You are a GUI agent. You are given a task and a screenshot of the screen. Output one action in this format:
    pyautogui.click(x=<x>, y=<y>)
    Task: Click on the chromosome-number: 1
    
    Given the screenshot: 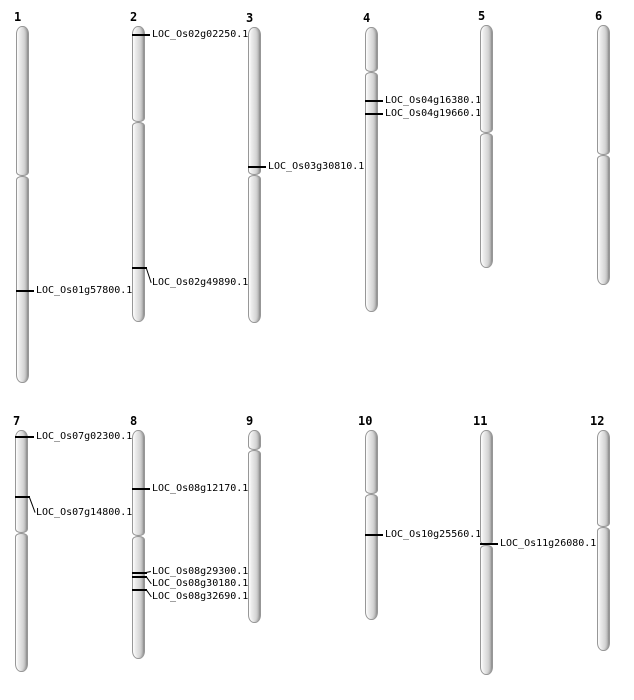 What is the action you would take?
    pyautogui.click(x=18, y=17)
    